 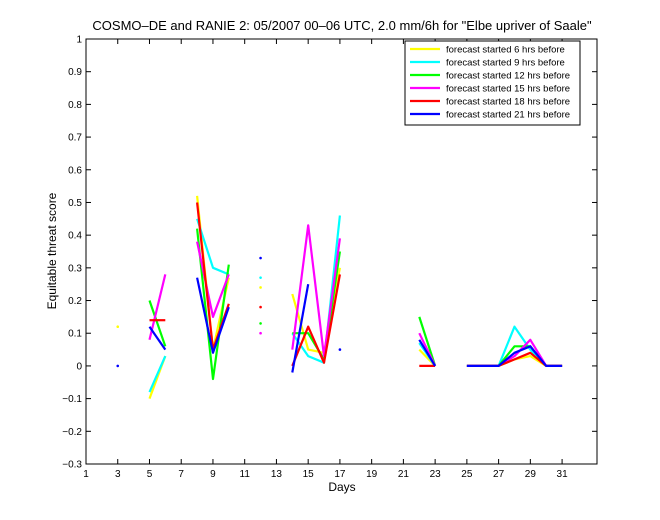 I want to click on y-tick-label: −0.2, so click(x=72, y=432).